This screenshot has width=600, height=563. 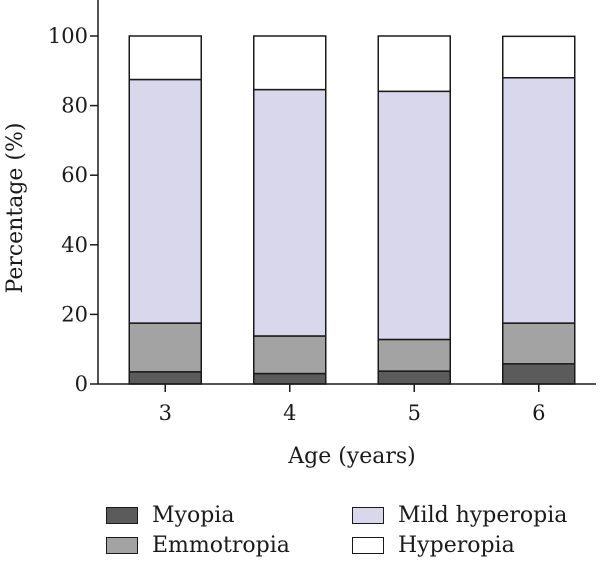 What do you see at coordinates (414, 413) in the screenshot?
I see `x-tick-label-5: 5` at bounding box center [414, 413].